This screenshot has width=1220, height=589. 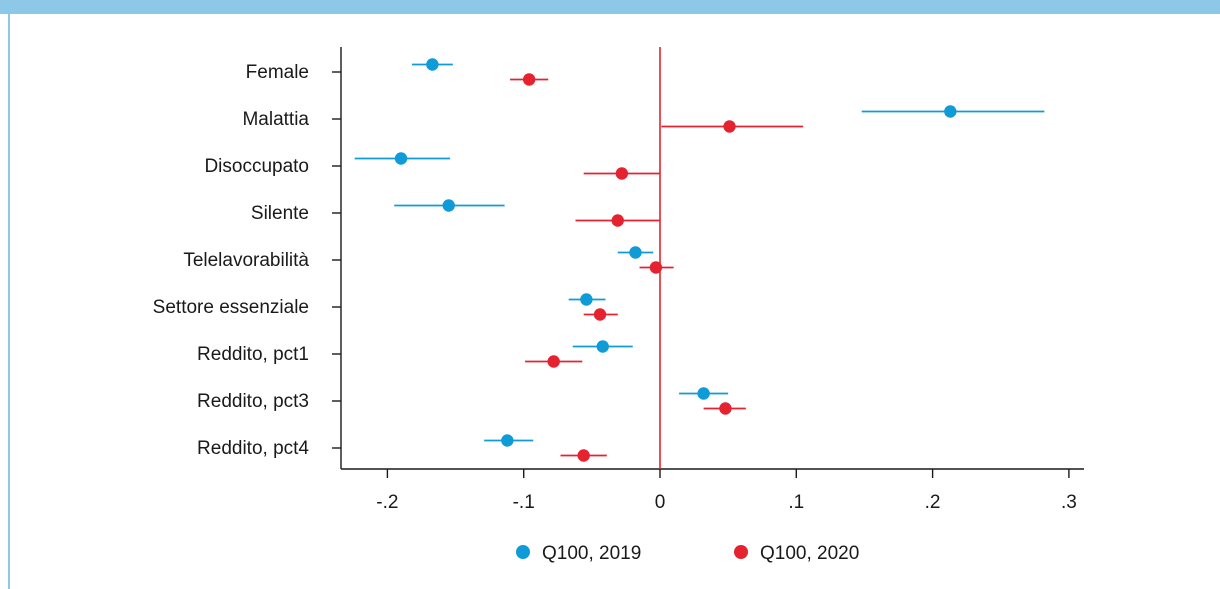 What do you see at coordinates (610, 7) in the screenshot?
I see `header-band` at bounding box center [610, 7].